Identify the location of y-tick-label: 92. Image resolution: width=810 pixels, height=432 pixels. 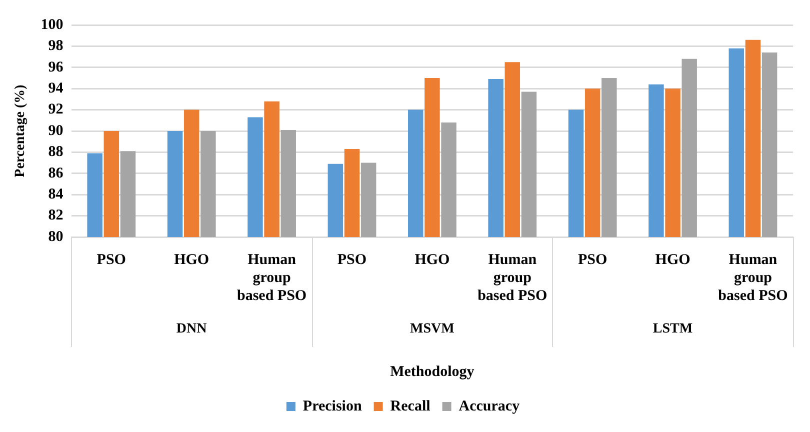
(56, 110).